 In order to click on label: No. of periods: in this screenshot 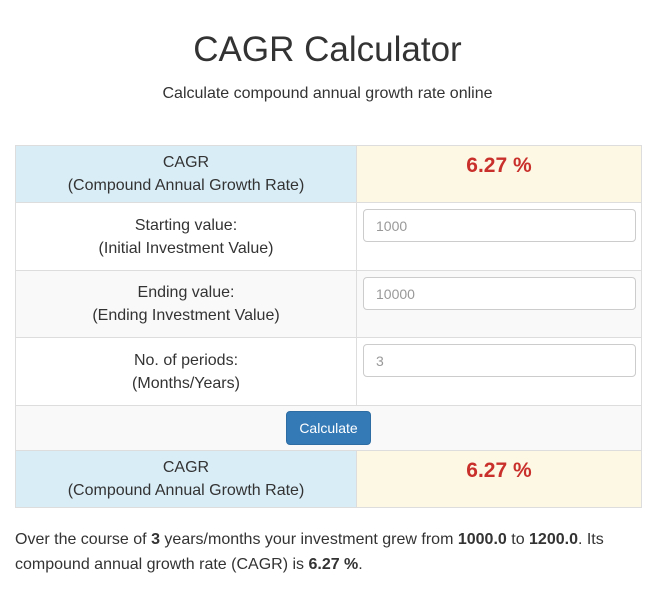, I will do `click(186, 360)`.